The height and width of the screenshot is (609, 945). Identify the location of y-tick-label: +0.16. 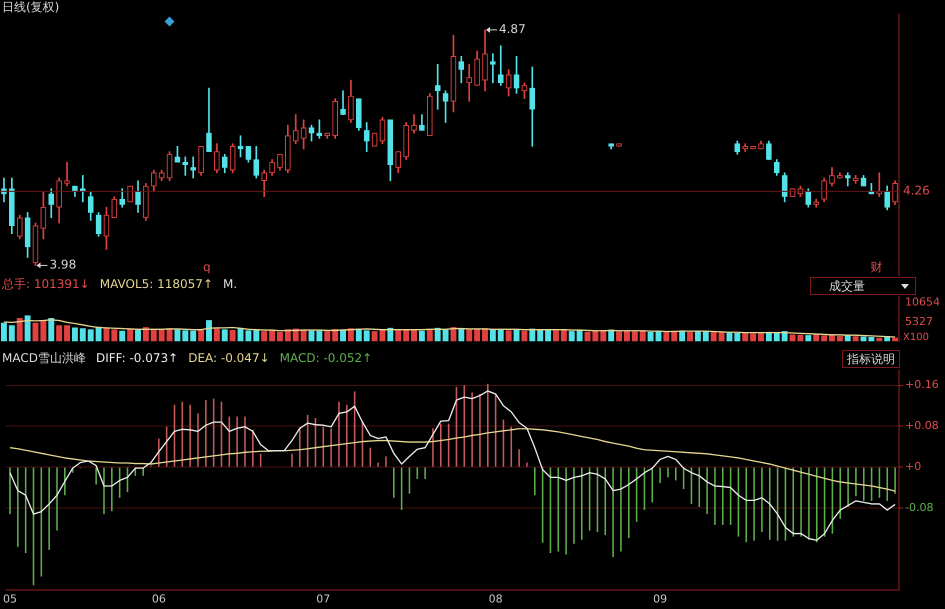
(922, 385).